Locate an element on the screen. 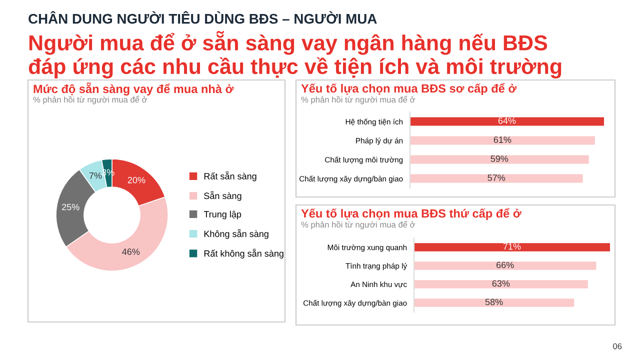 The width and height of the screenshot is (640, 358). data-label: 25% is located at coordinates (71, 207).